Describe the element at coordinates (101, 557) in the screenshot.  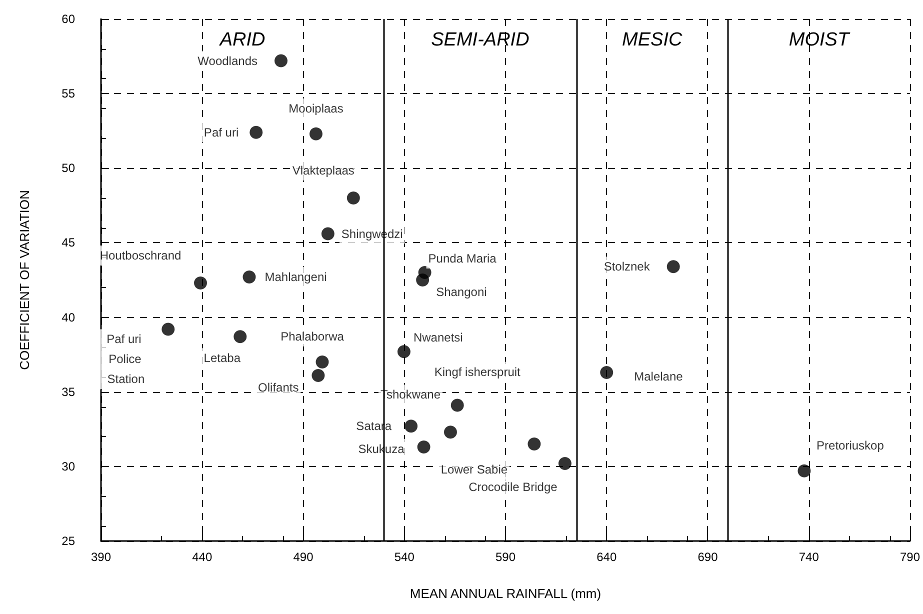
I see `x-tick-label: 390` at that location.